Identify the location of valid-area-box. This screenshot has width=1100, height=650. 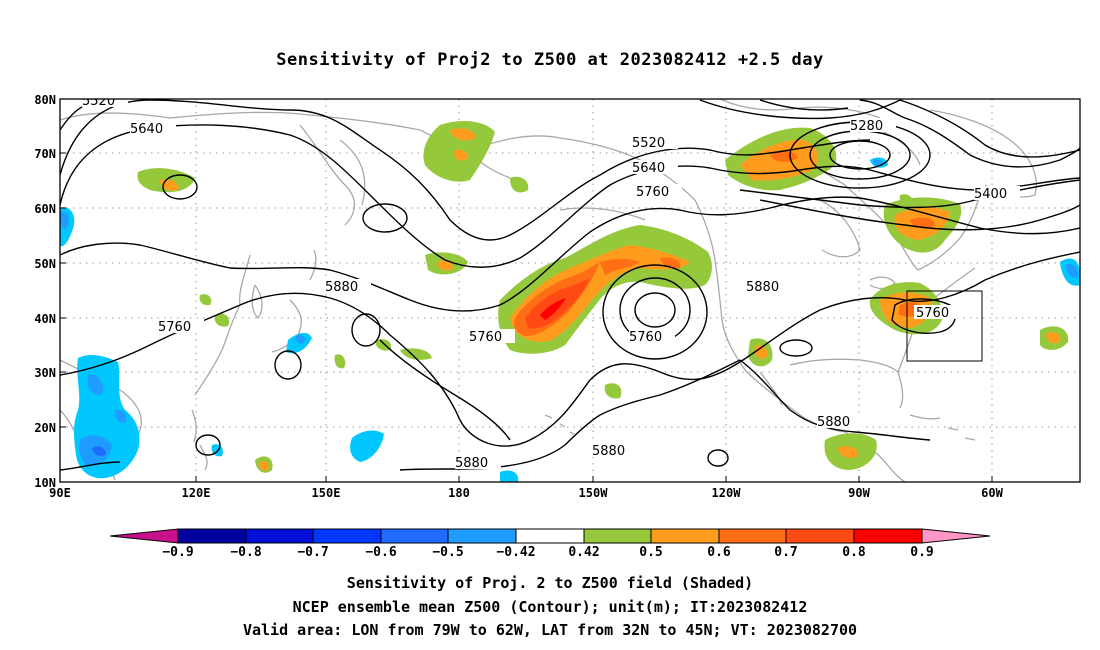
(944, 326).